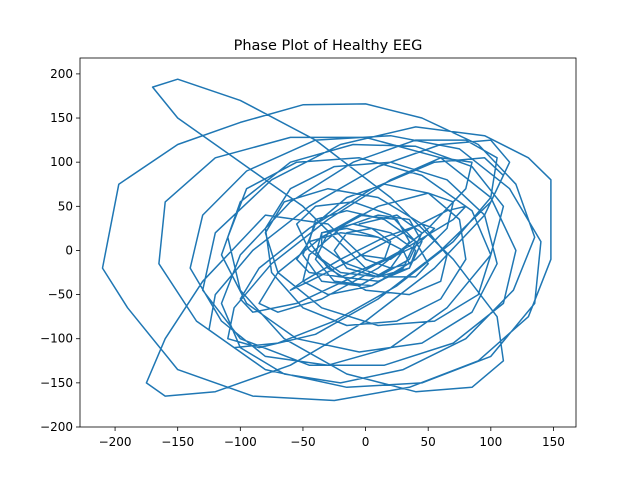 Image resolution: width=640 pixels, height=480 pixels. What do you see at coordinates (240, 442) in the screenshot?
I see `x-tick-label: −100` at bounding box center [240, 442].